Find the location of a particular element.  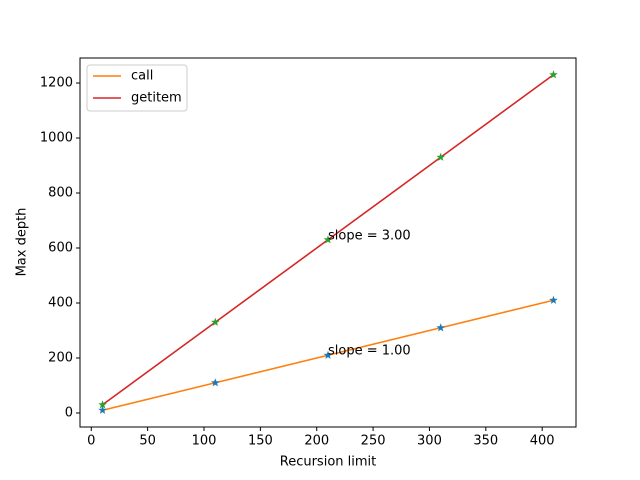

annotation: slope = 1.00 is located at coordinates (369, 351).